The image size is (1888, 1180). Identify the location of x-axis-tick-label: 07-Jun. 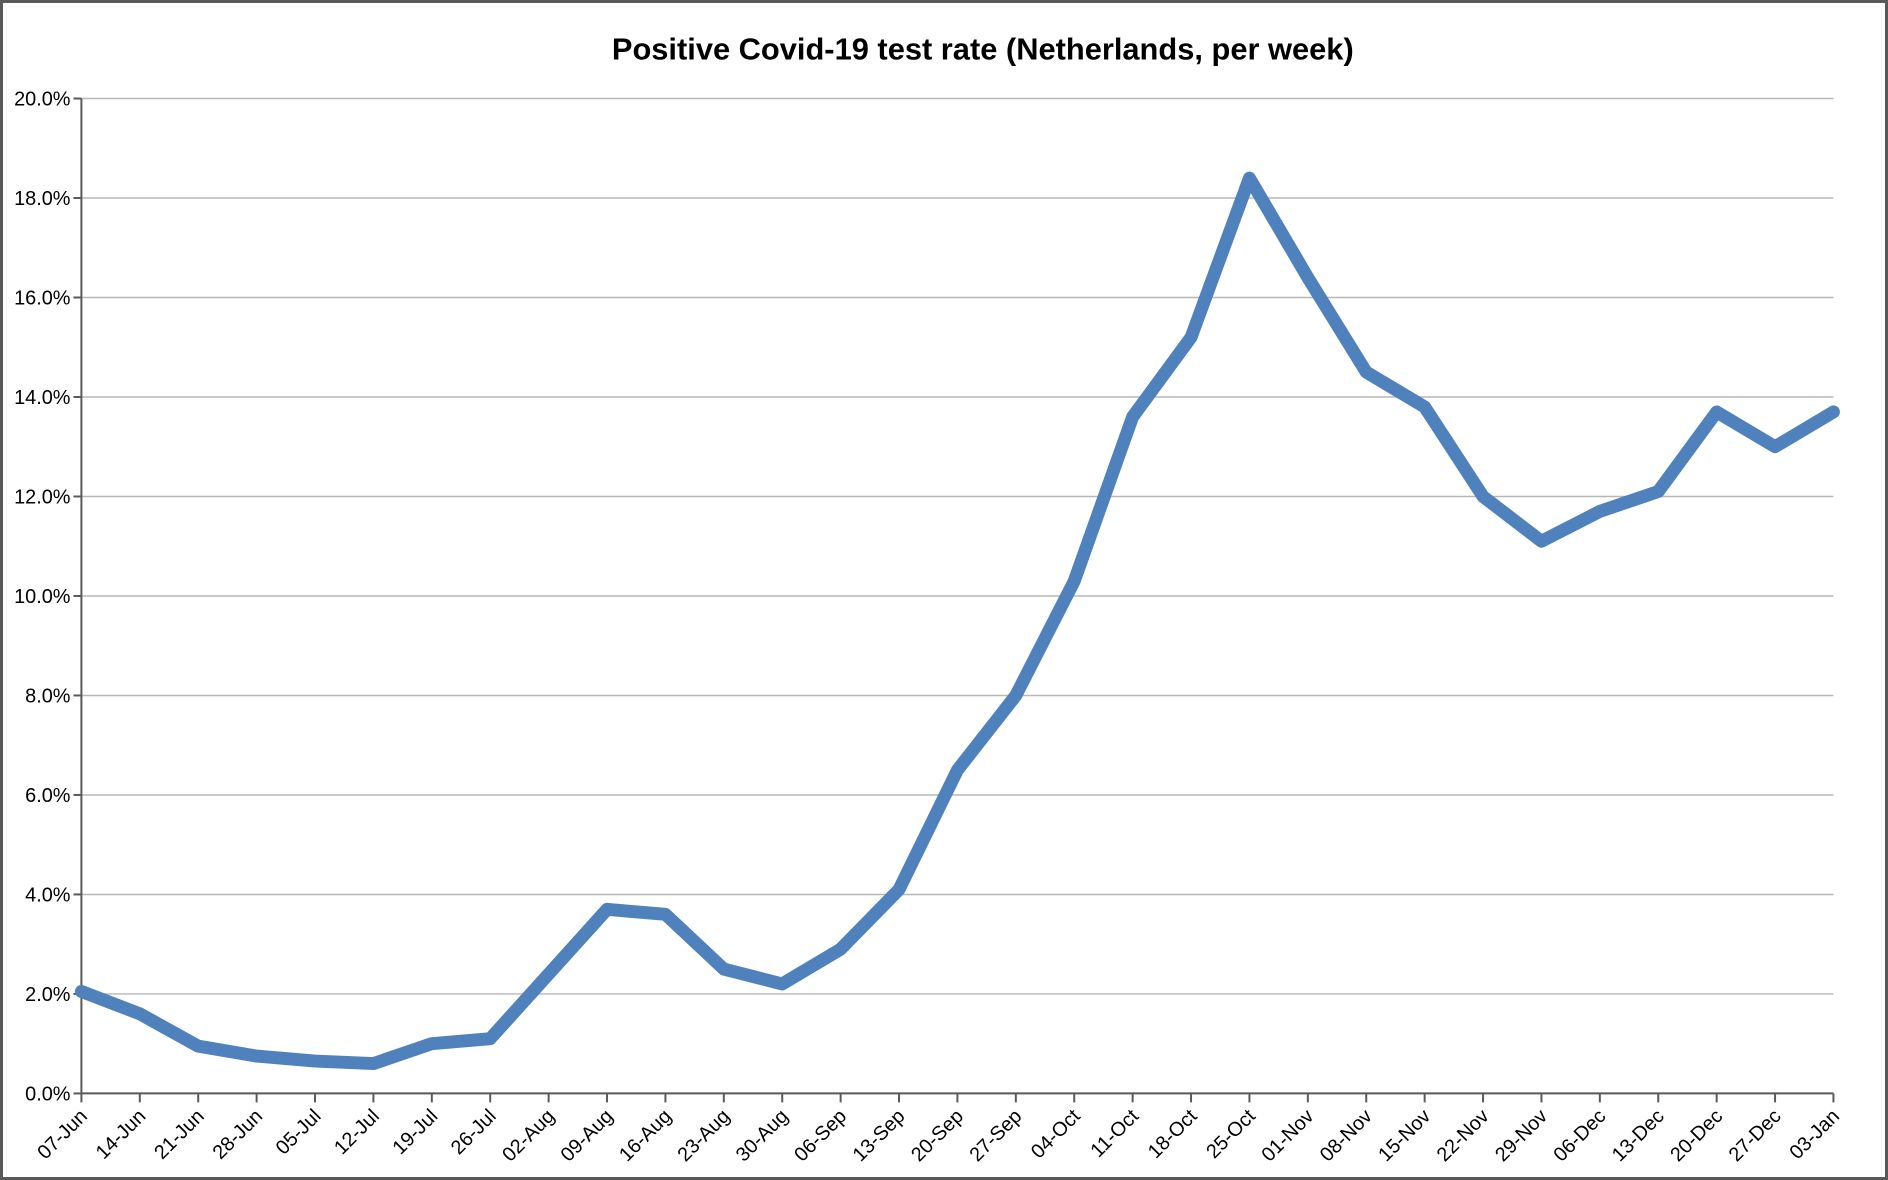
(62, 1134).